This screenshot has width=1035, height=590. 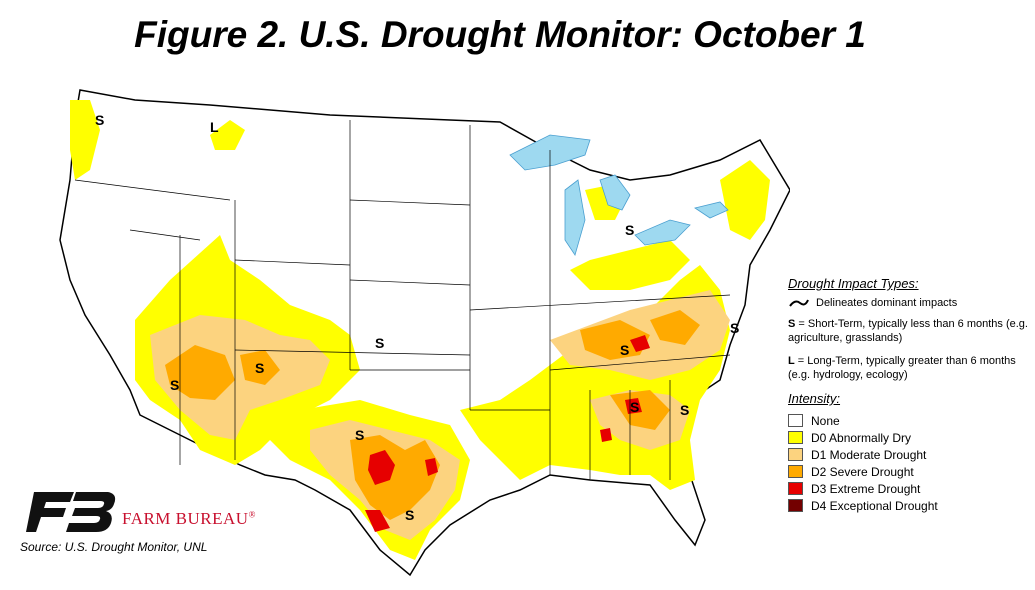 What do you see at coordinates (853, 283) in the screenshot?
I see `impact-types-heading: Drought Impact Types:` at bounding box center [853, 283].